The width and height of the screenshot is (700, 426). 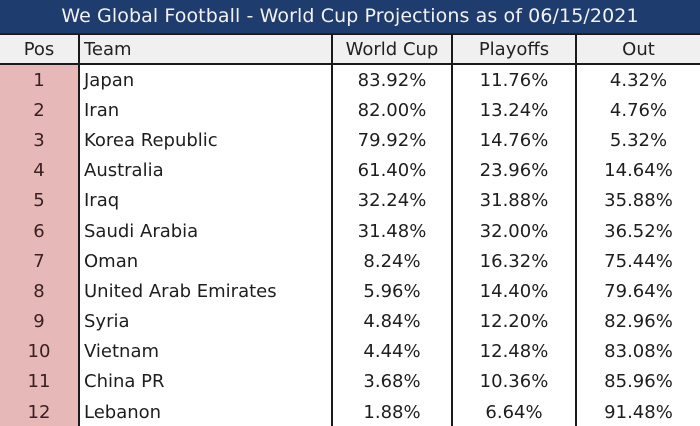 I want to click on cell-pos: 6, so click(x=39, y=231).